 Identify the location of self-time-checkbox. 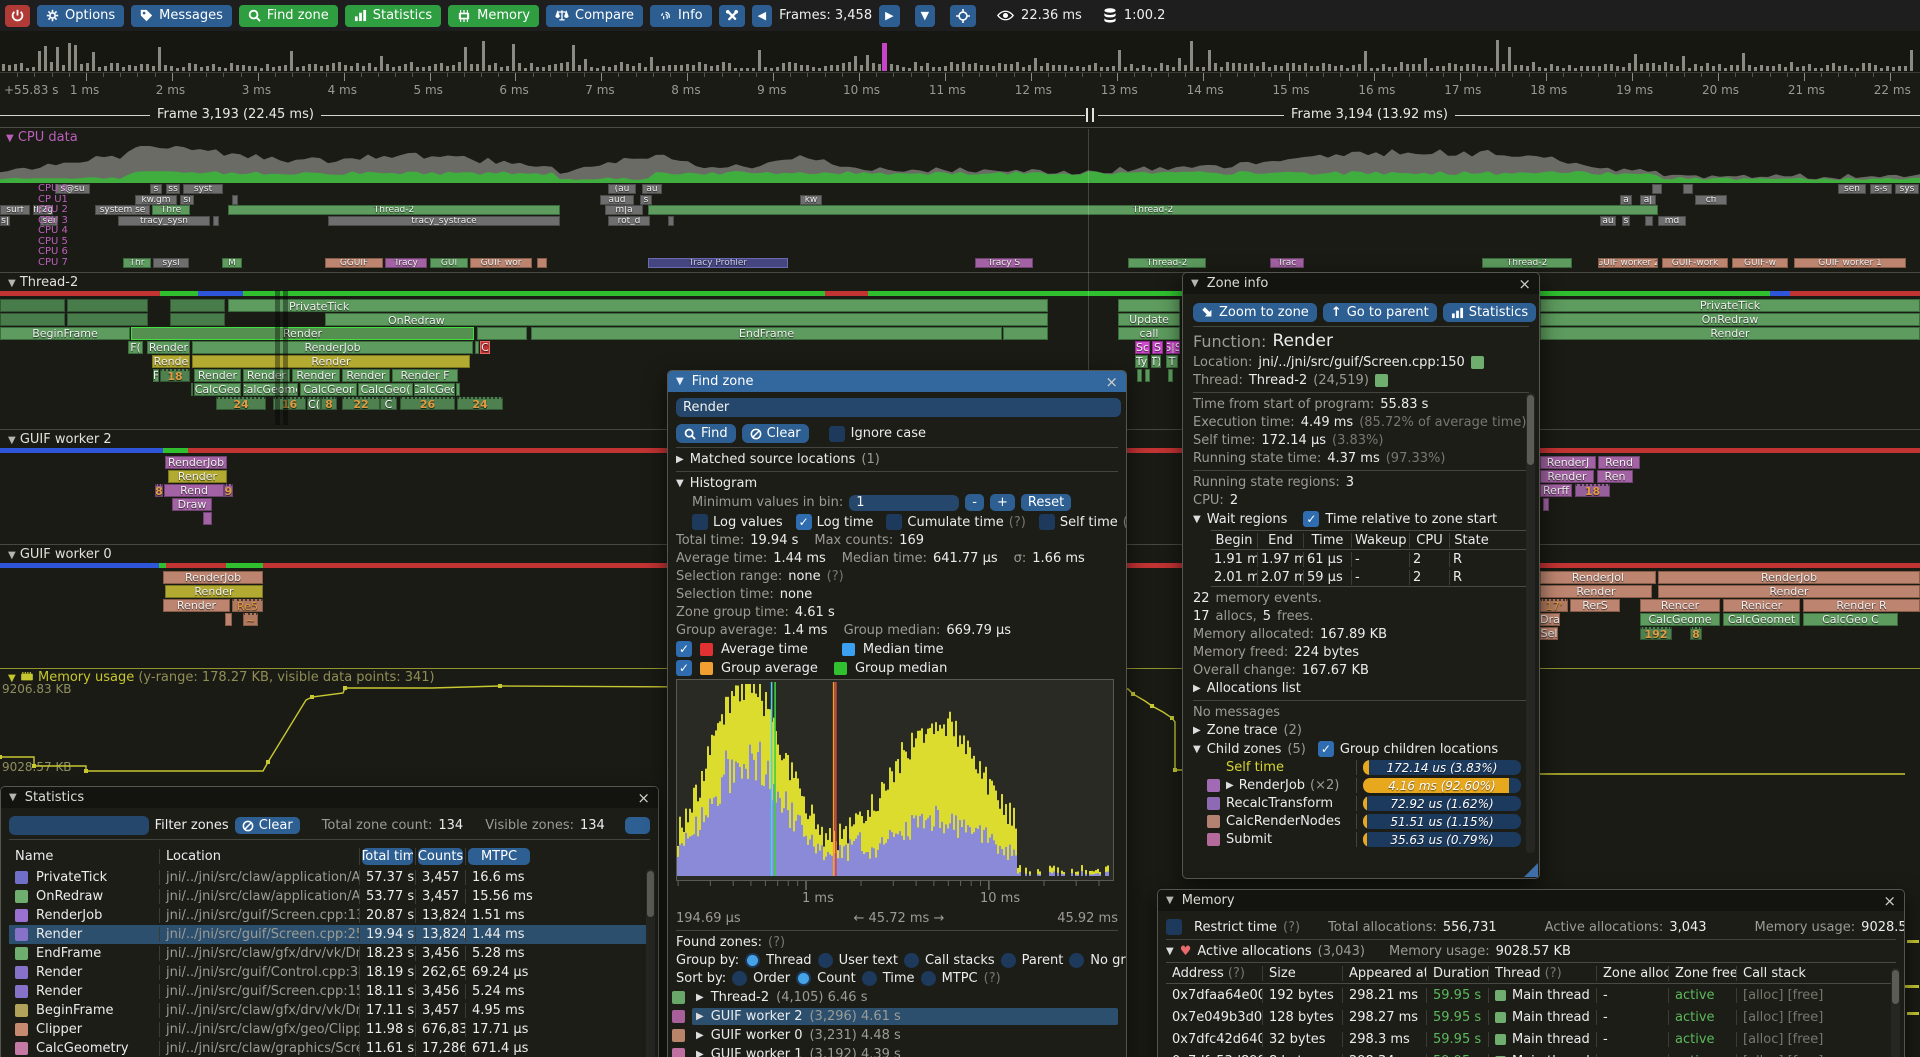
(1046, 522).